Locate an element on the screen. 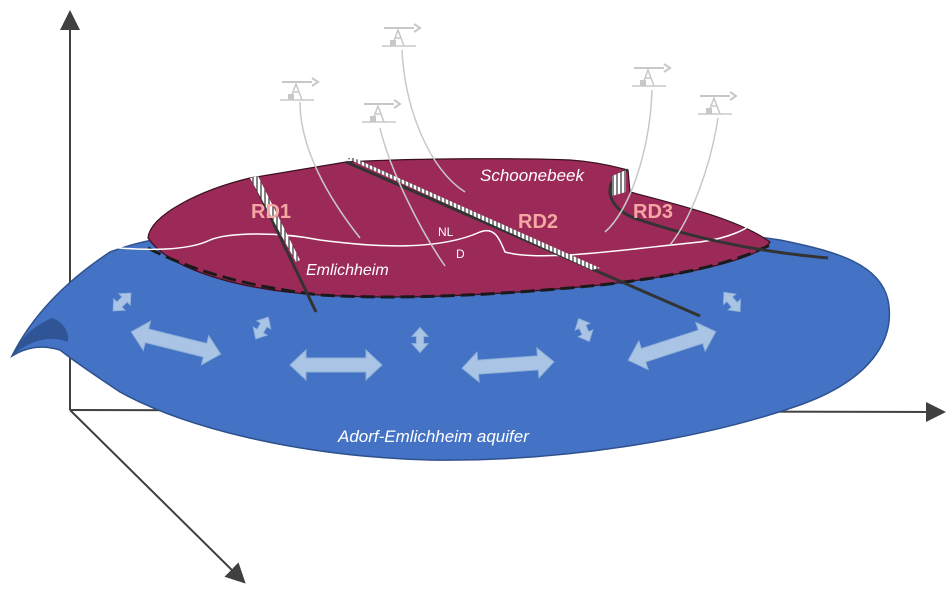  reservoir-boundary-dashed is located at coordinates (459, 271).